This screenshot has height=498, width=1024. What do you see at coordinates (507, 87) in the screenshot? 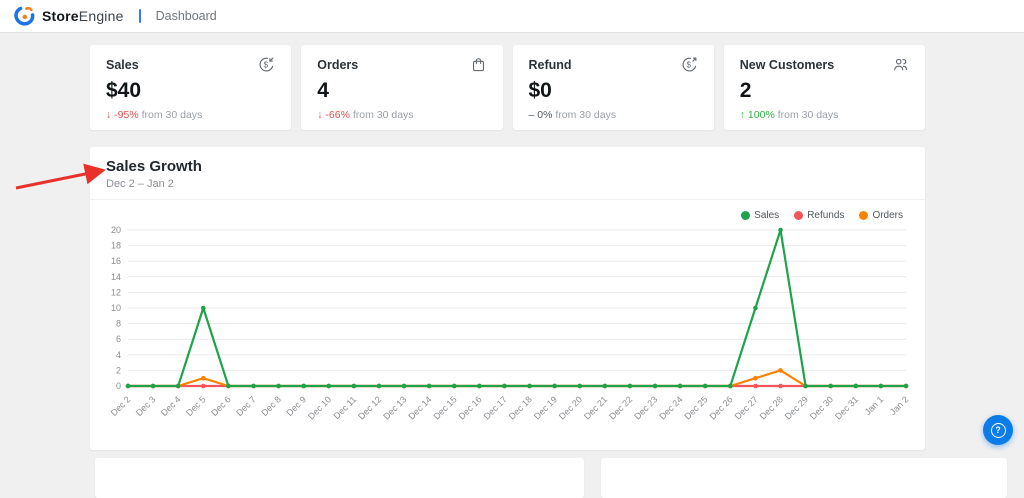
I see `stats-row: Sales $ $40 ↓ -95% from 30 days Orders` at bounding box center [507, 87].